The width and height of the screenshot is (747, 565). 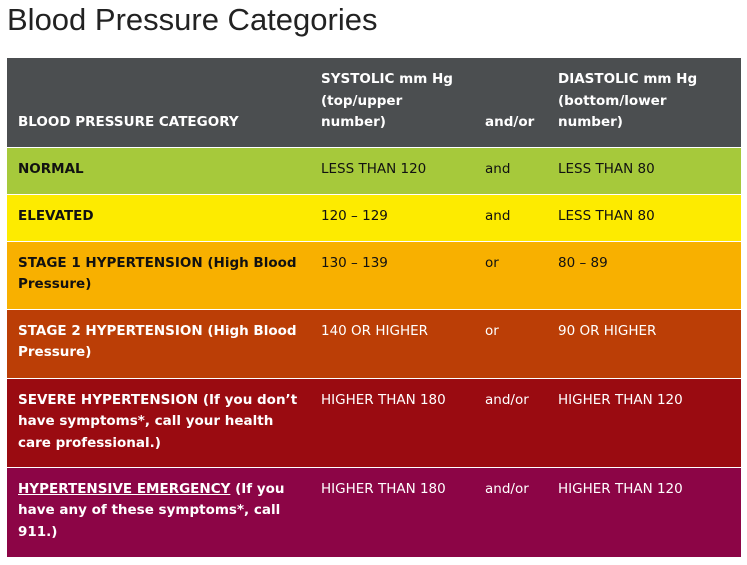 What do you see at coordinates (158, 170) in the screenshot?
I see `category-cell: NORMAL` at bounding box center [158, 170].